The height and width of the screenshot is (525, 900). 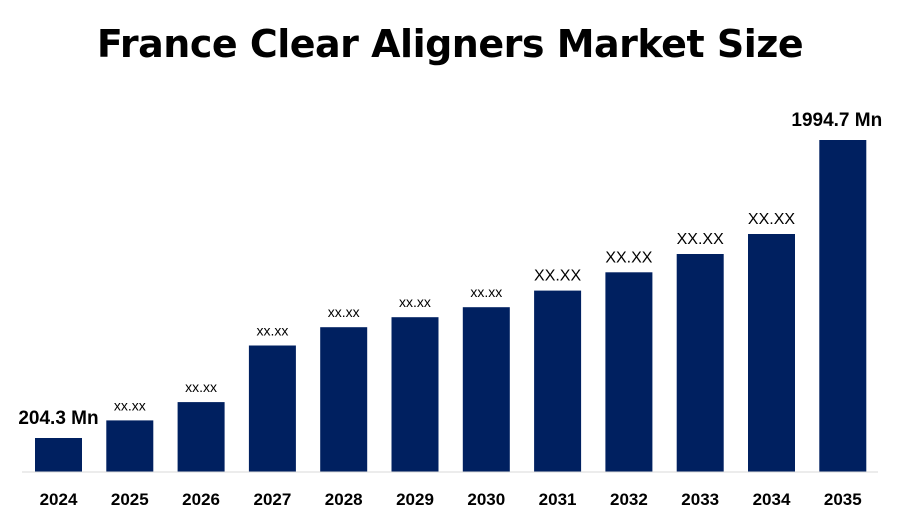 I want to click on data-label-2026: xx.xx, so click(x=201, y=387).